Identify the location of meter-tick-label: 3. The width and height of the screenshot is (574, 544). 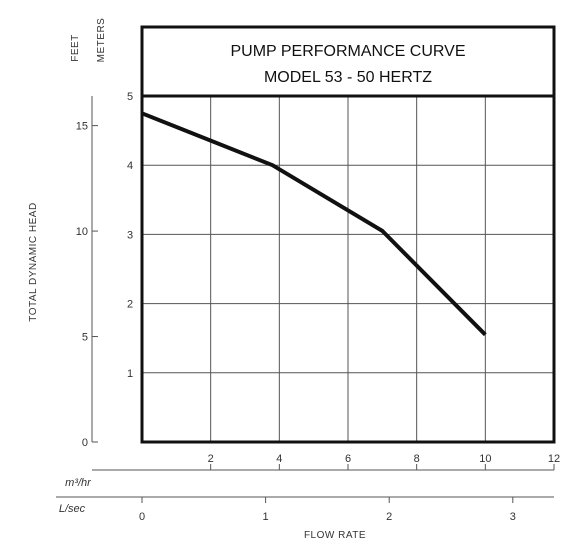
(130, 235).